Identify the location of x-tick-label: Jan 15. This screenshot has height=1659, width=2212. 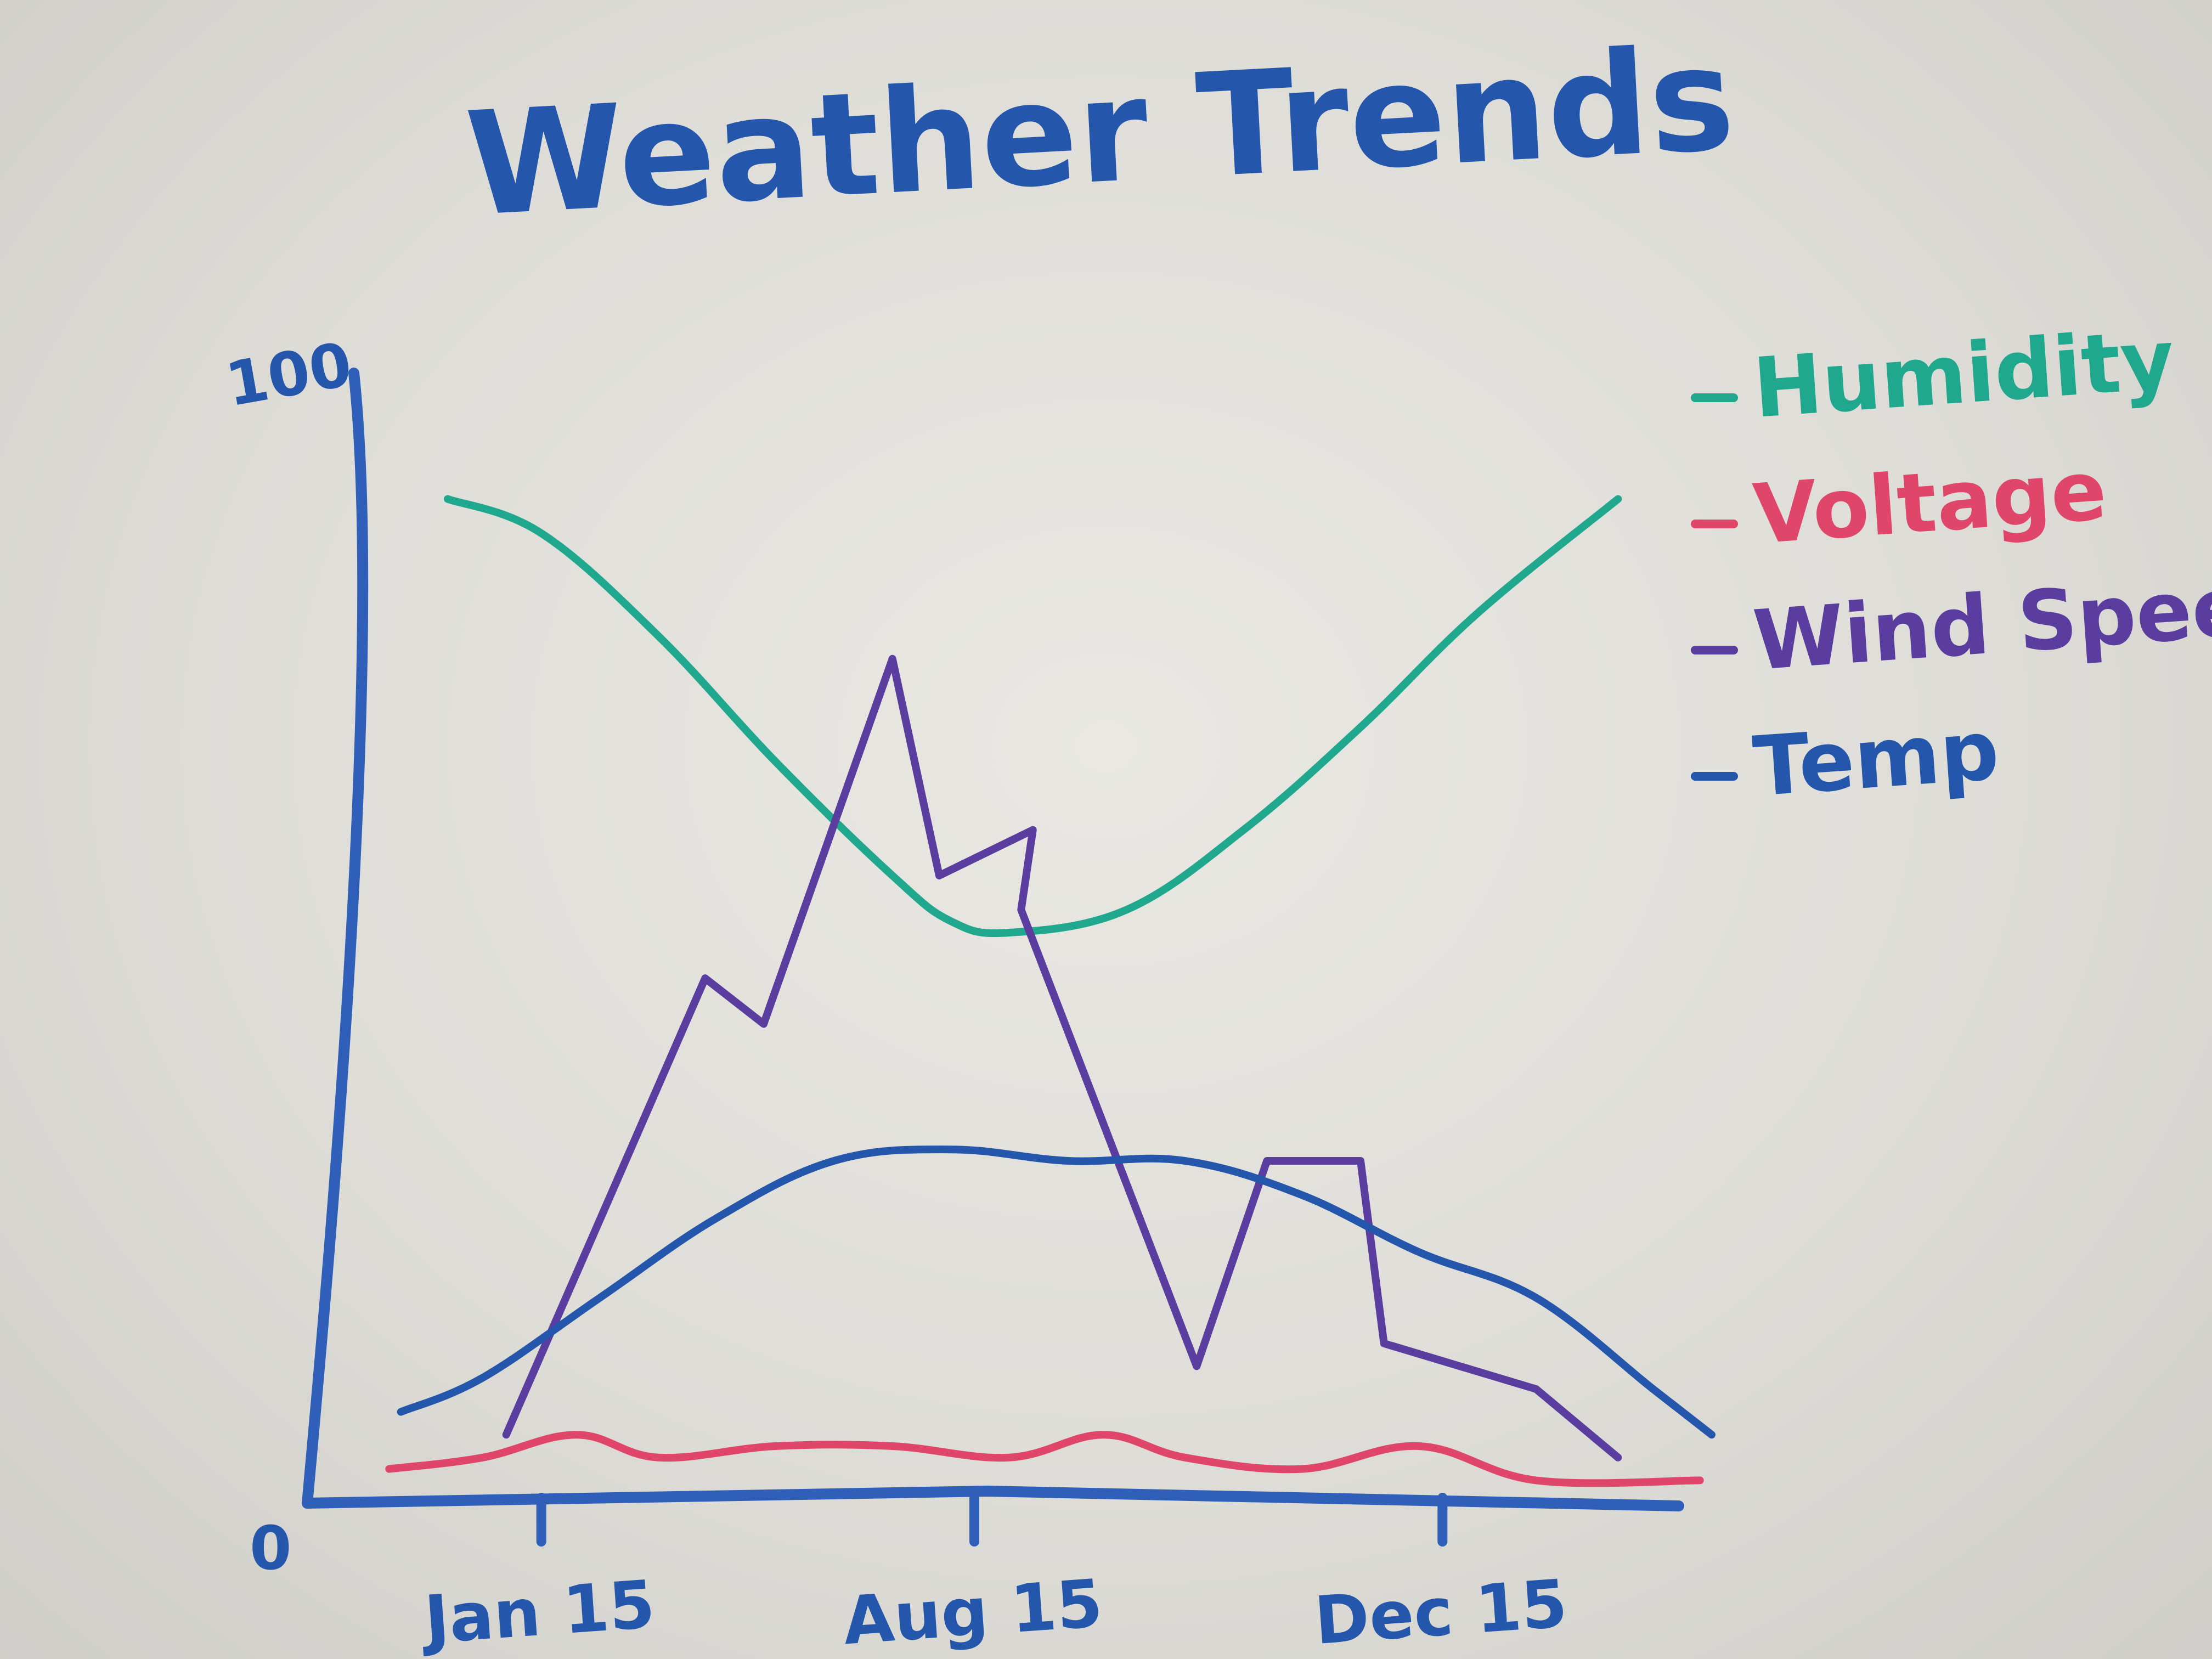
(538, 1613).